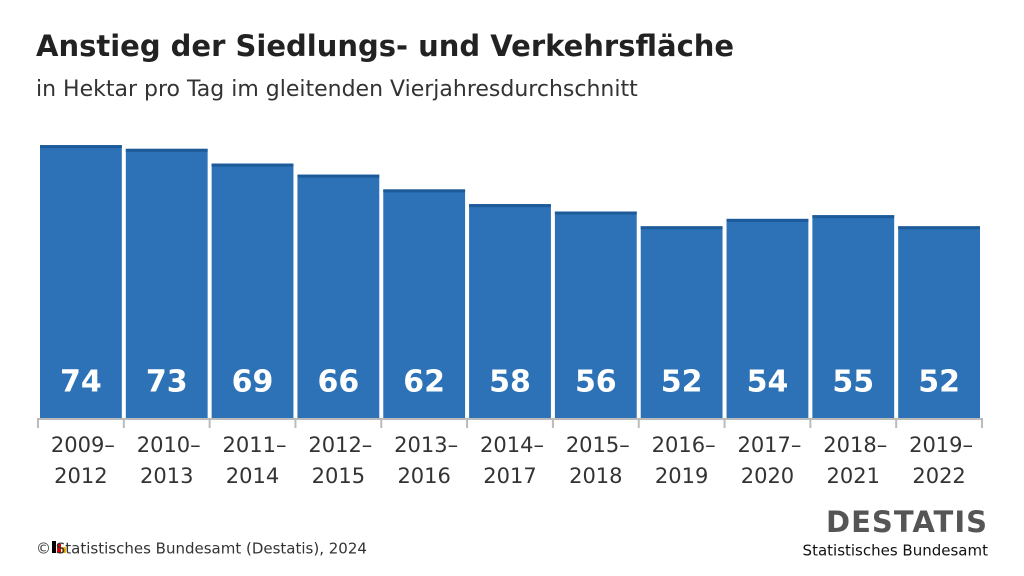 The height and width of the screenshot is (576, 1024). What do you see at coordinates (82, 460) in the screenshot?
I see `x-tick-label: 2009–2012` at bounding box center [82, 460].